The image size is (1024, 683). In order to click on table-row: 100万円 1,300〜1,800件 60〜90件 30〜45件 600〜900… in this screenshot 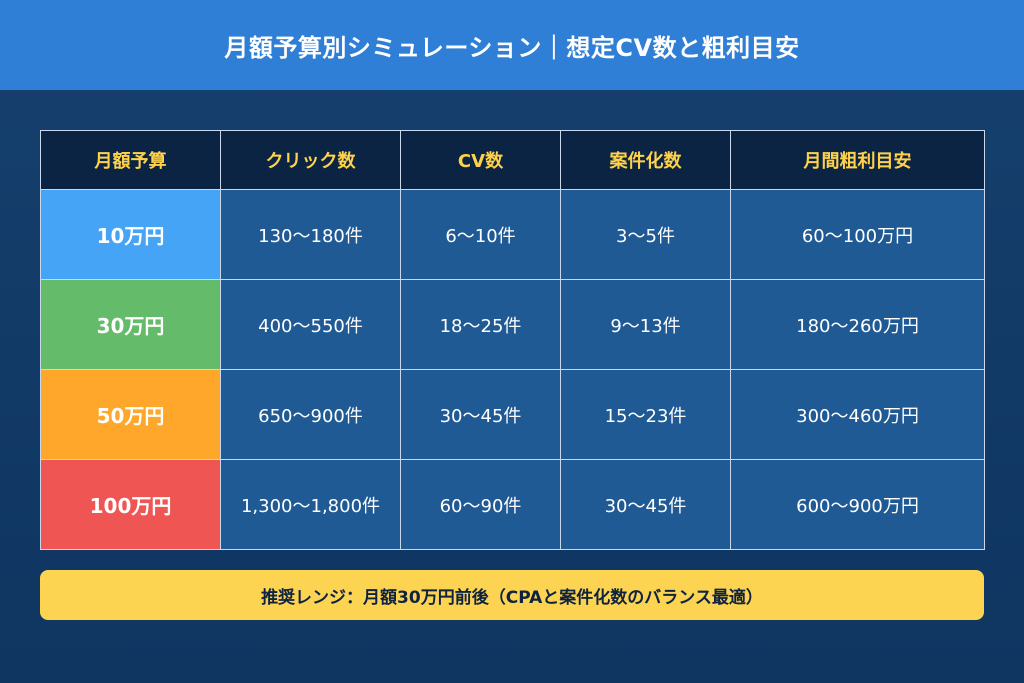, I will do `click(512, 504)`.